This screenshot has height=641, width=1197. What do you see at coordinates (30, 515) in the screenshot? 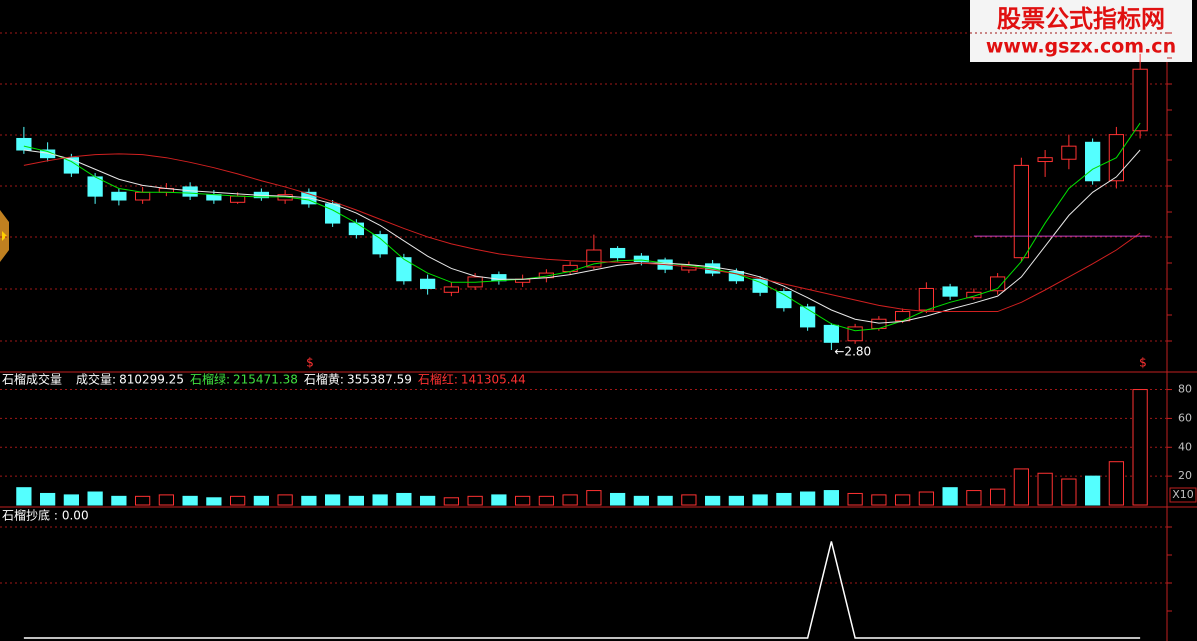
I see `panel-title: 石榴抄底 :` at bounding box center [30, 515].